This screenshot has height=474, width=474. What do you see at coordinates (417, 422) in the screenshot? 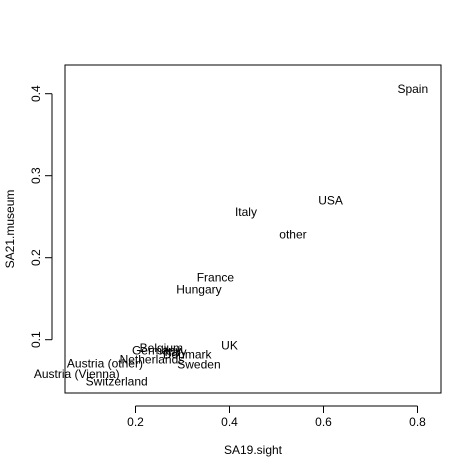
I see `x-tick-label: 0.8` at bounding box center [417, 422].